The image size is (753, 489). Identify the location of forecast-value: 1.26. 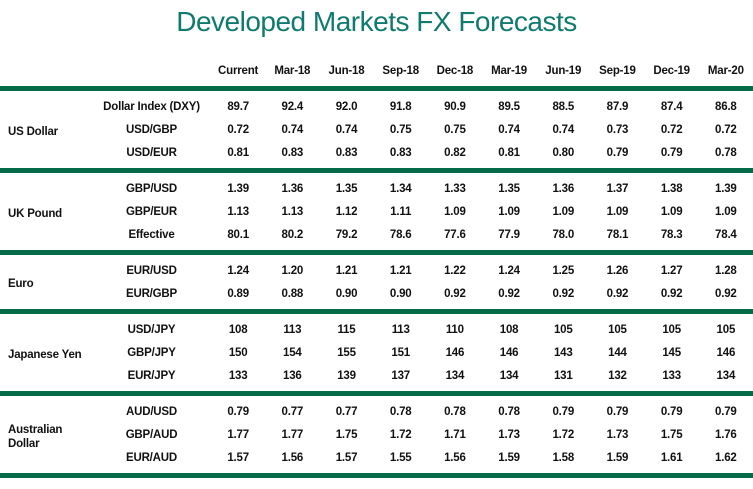
(617, 270).